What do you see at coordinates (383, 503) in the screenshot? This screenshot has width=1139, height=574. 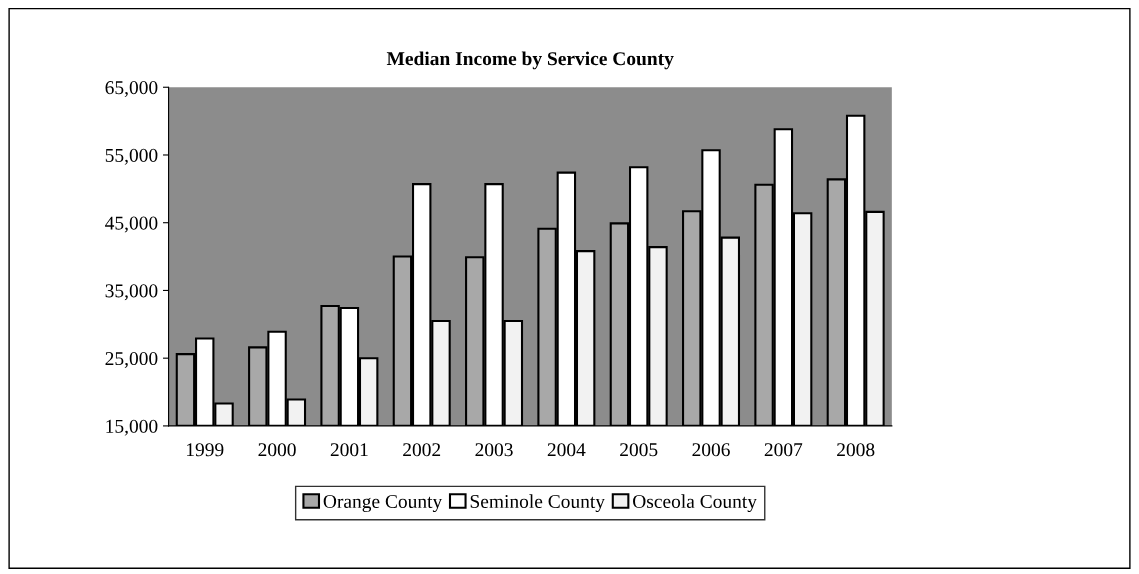 I see `legend-label: Orange County` at bounding box center [383, 503].